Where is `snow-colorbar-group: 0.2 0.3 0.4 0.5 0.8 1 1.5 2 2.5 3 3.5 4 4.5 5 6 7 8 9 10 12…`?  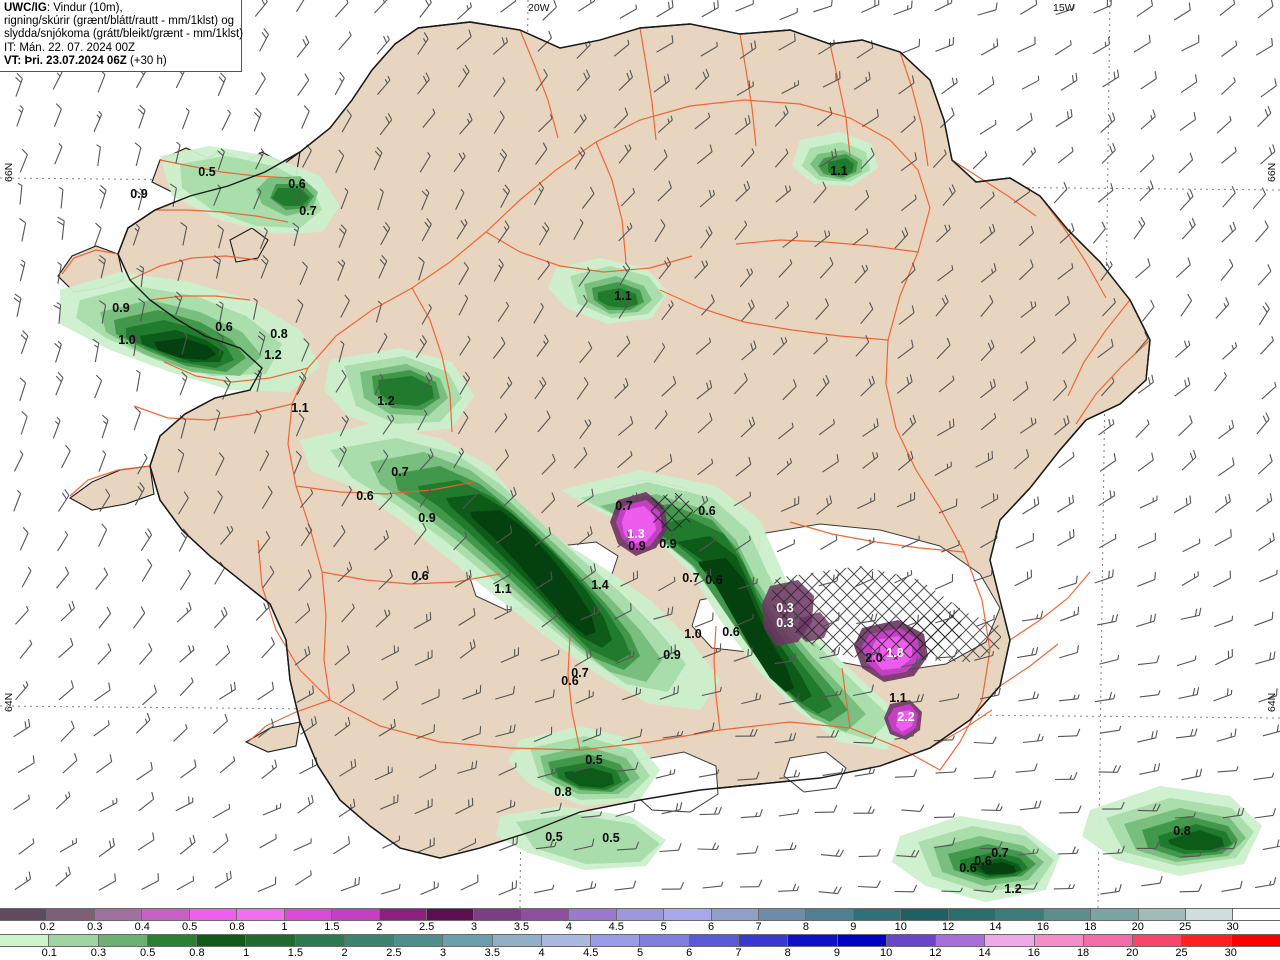 snow-colorbar-group: 0.2 0.3 0.4 0.5 0.8 1 1.5 2 2.5 3 3.5 4 4.5 5 6 7 8 9 10 12… is located at coordinates (640, 921).